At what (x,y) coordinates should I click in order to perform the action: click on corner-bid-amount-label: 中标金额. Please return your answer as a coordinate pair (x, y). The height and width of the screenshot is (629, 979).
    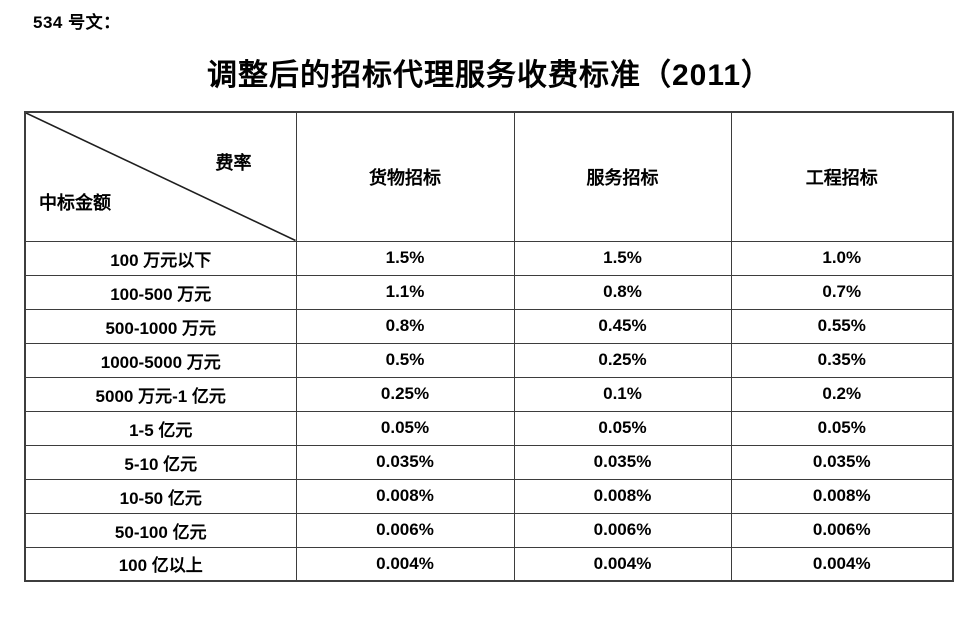
    Looking at the image, I should click on (75, 202).